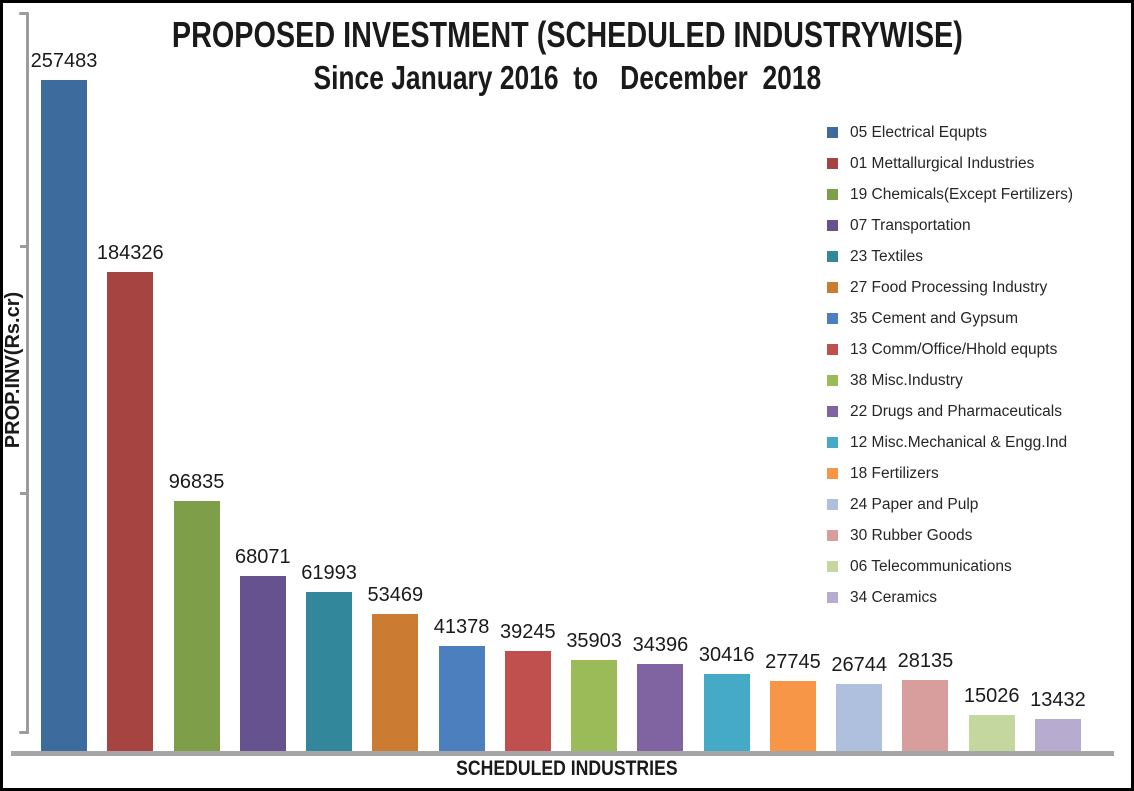 This screenshot has height=791, width=1134. What do you see at coordinates (24, 13) in the screenshot?
I see `y-axis-top-cap` at bounding box center [24, 13].